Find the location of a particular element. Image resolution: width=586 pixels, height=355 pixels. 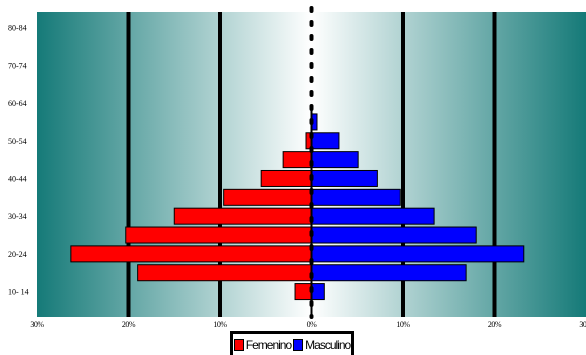

legend-label-masculino: Masculino is located at coordinates (328, 344).